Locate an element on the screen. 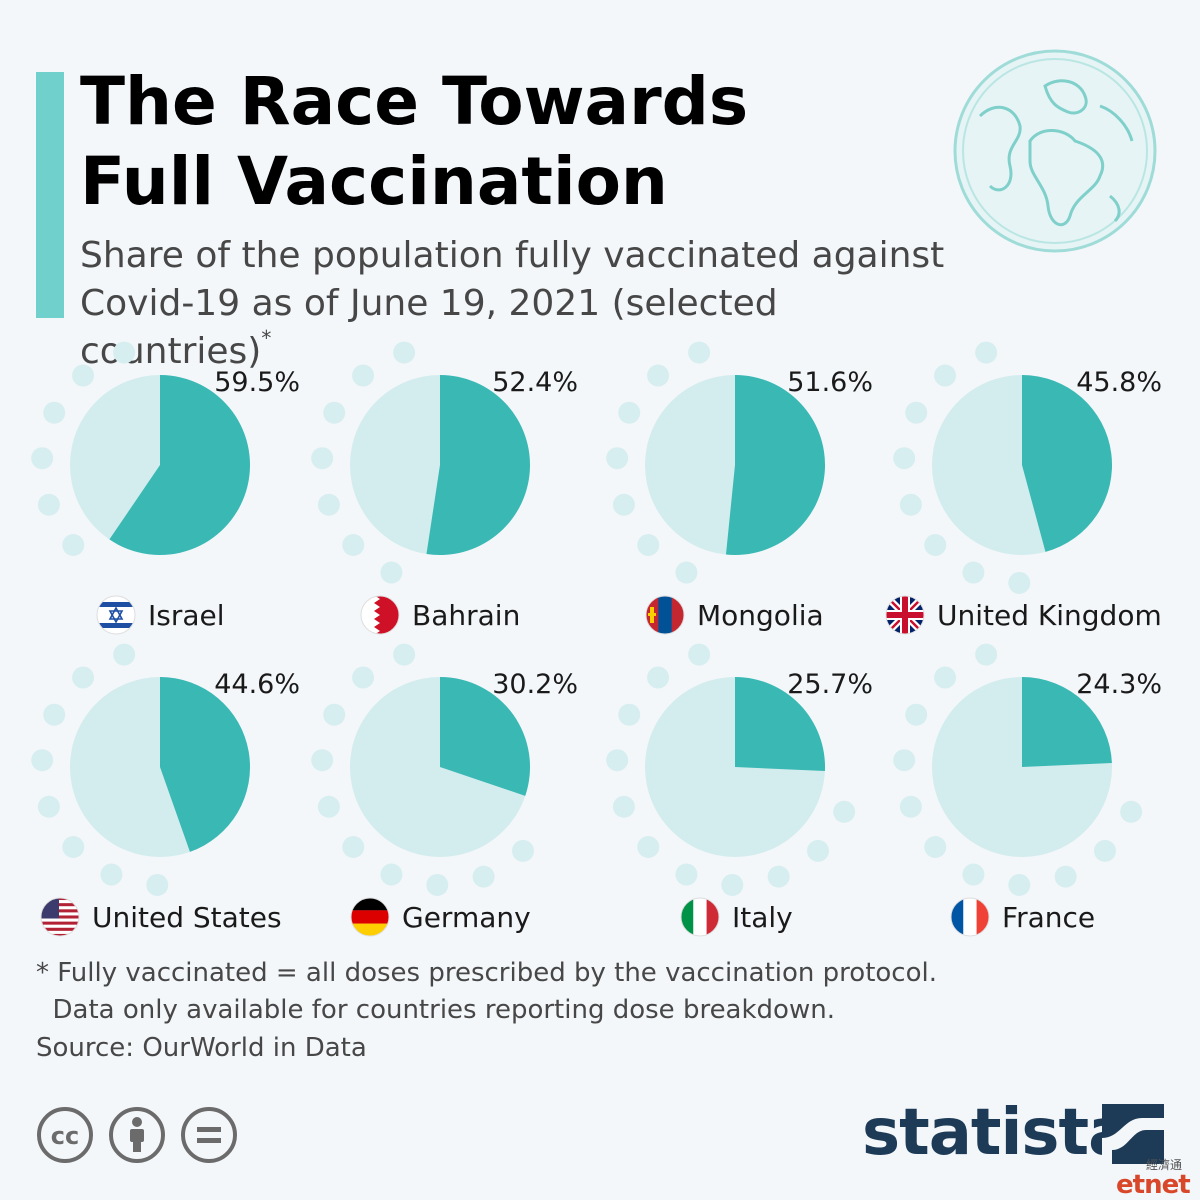 The image size is (1200, 1200). pie-chart-mongolia: 51.6% Mongolia is located at coordinates (740, 498).